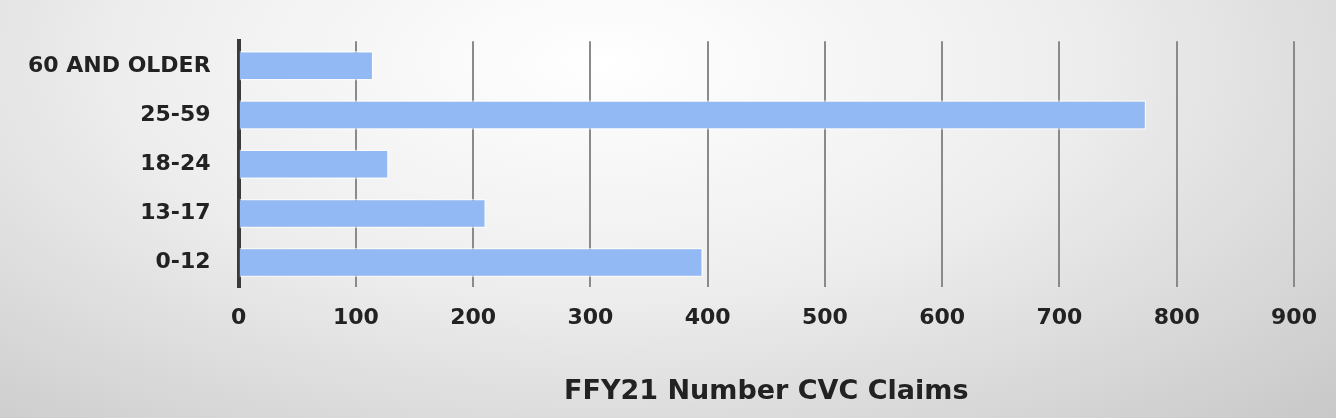 This screenshot has height=418, width=1336. I want to click on x-tick-label: 500, so click(824, 317).